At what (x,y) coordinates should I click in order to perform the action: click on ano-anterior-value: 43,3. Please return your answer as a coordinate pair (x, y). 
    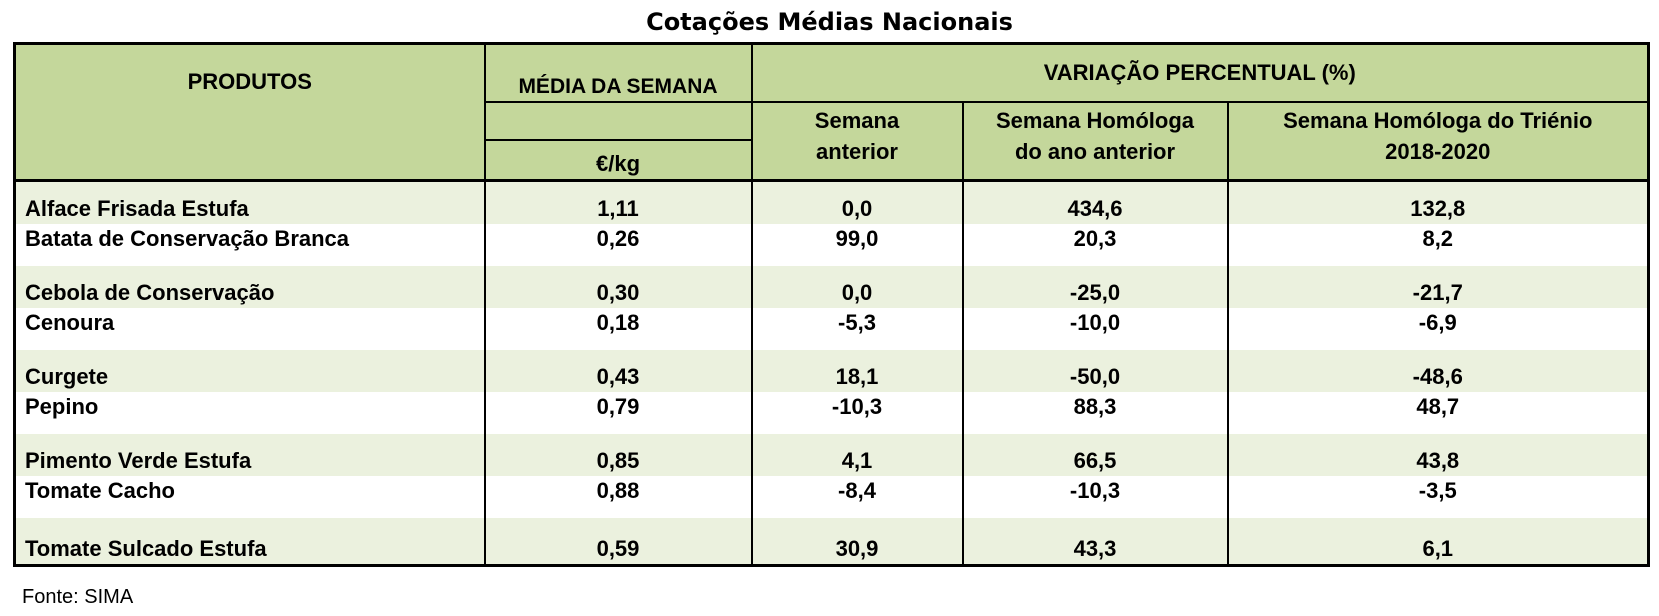
    Looking at the image, I should click on (1095, 542).